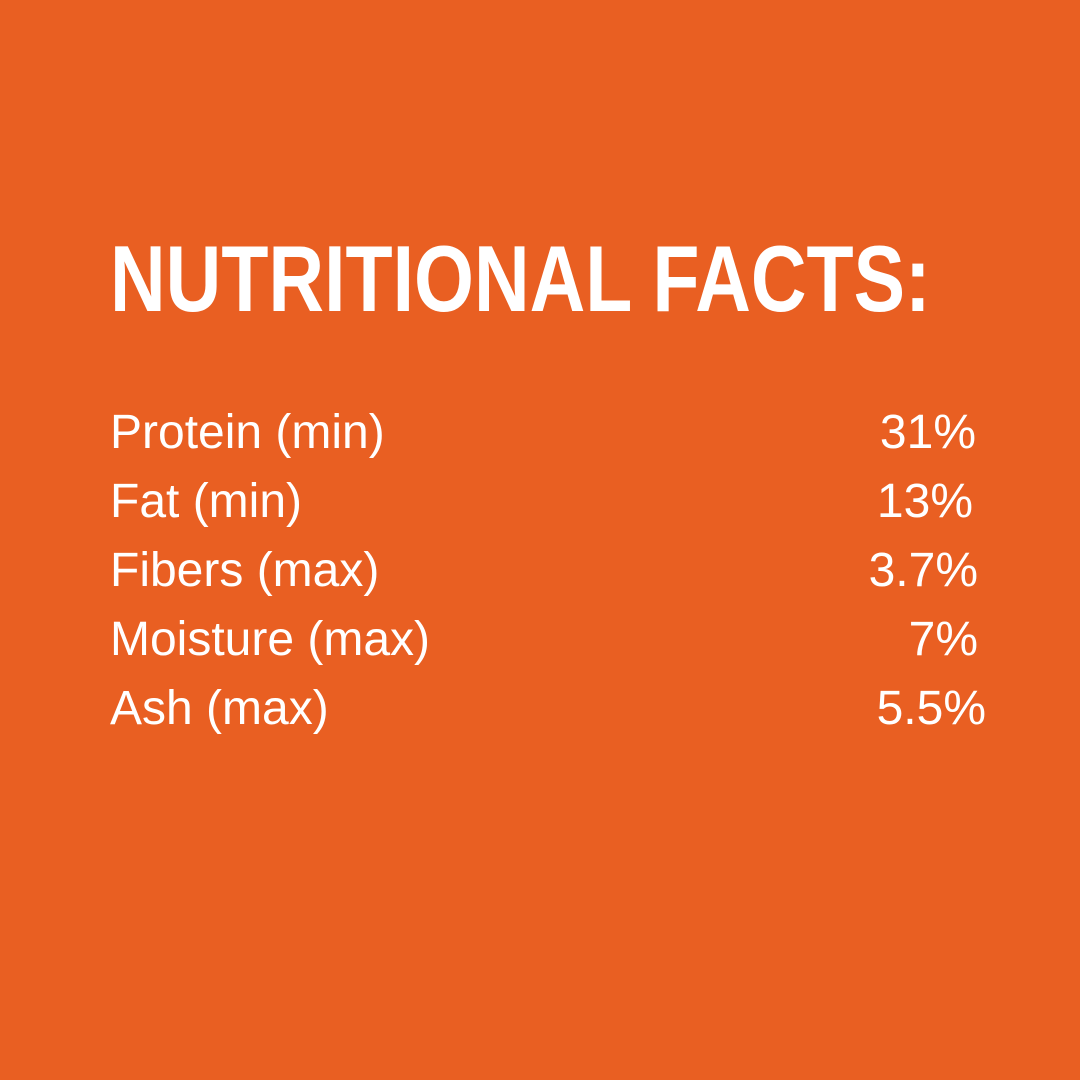 The image size is (1080, 1080). I want to click on nutrition-row-moisture: Moisture (max) 7%, so click(544, 640).